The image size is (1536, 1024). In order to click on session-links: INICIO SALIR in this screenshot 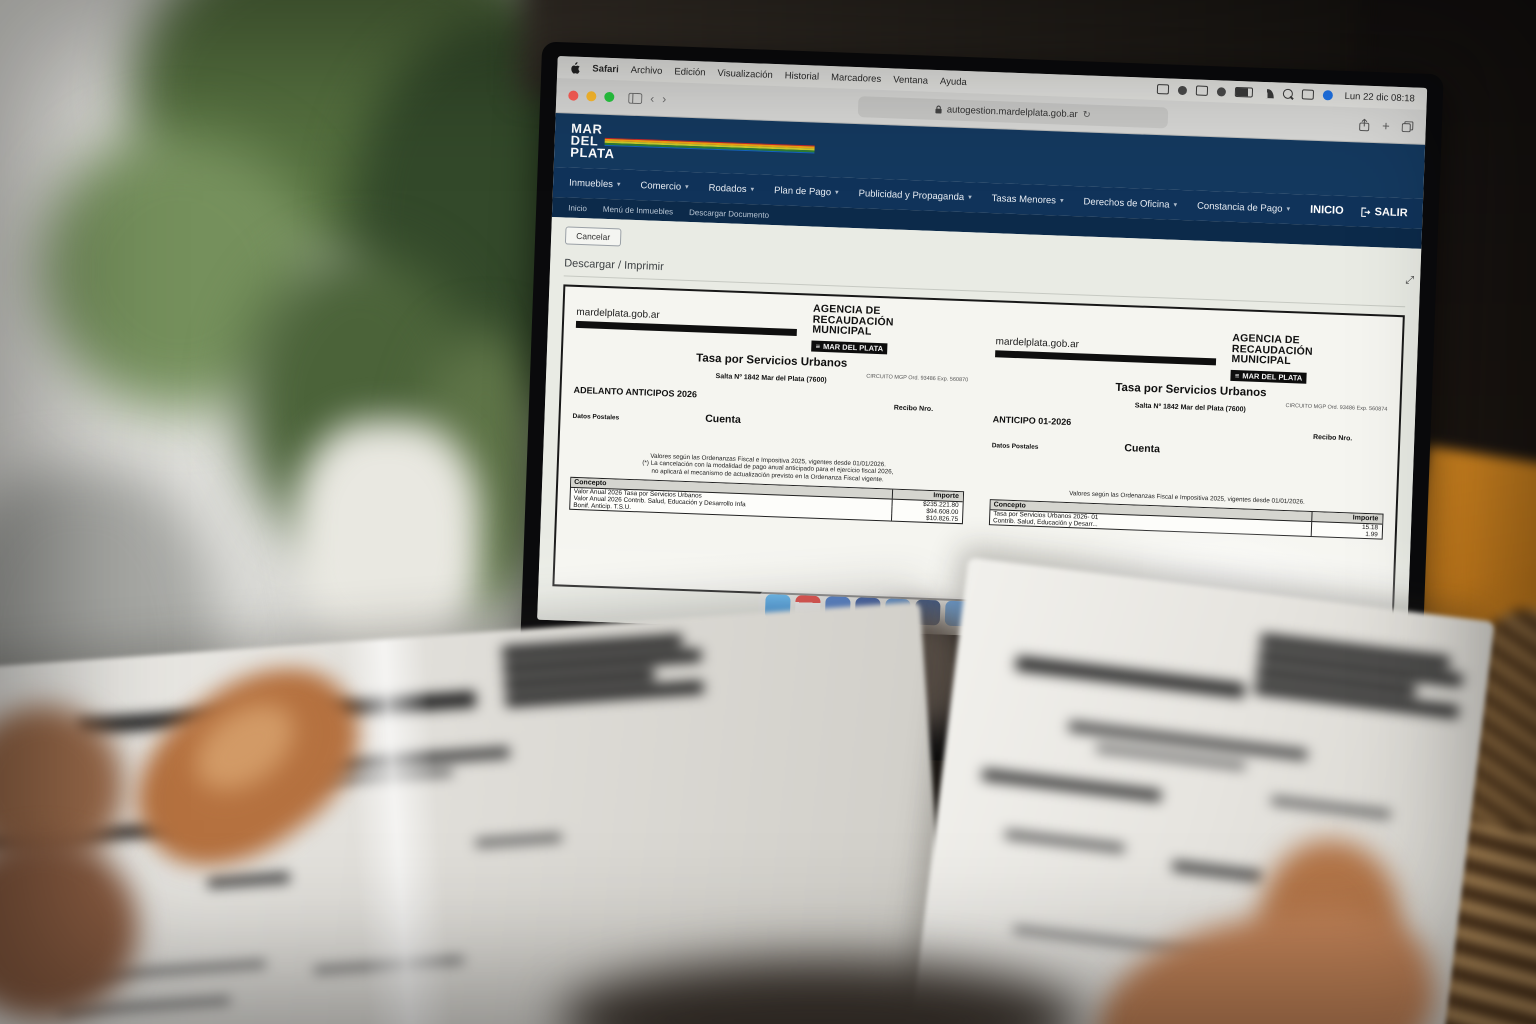, I will do `click(1359, 212)`.